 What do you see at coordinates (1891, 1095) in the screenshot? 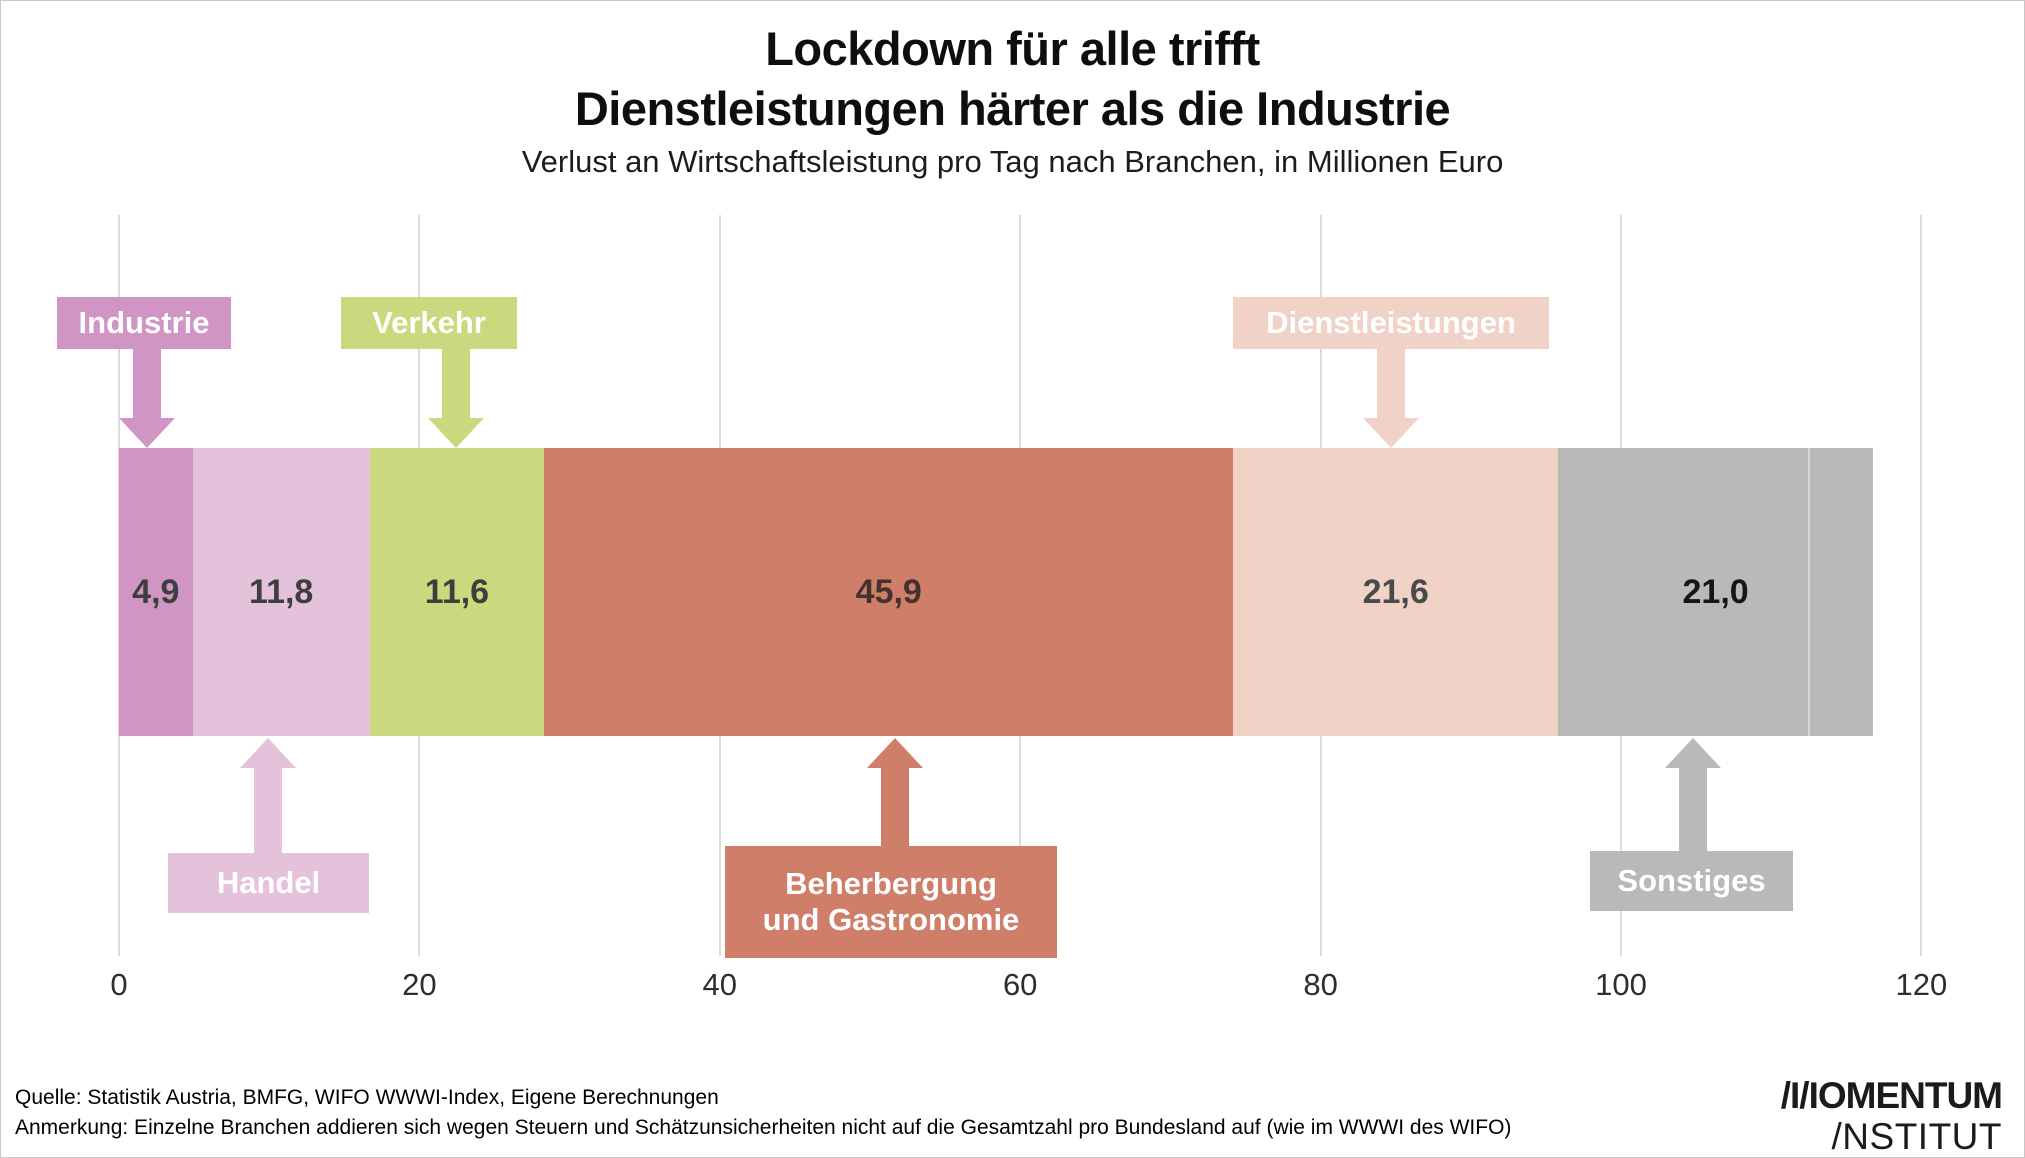
I see `logo-wordmark-line1: /I/IOMENTUM` at bounding box center [1891, 1095].